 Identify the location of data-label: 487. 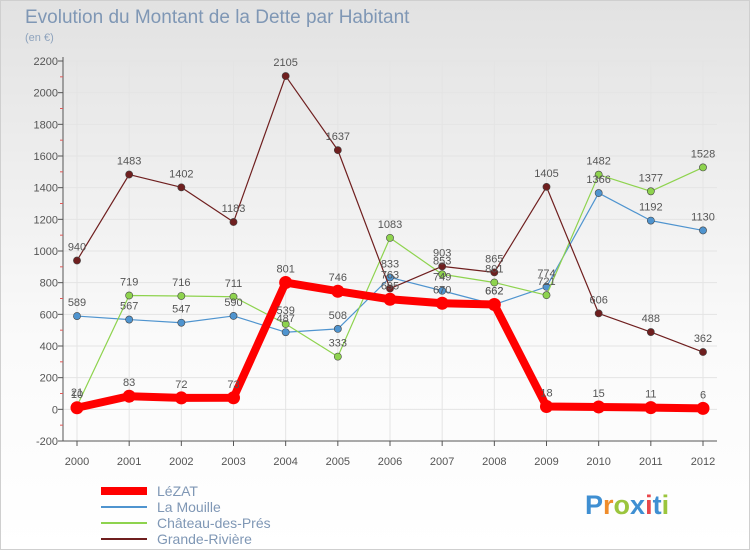
(285, 319).